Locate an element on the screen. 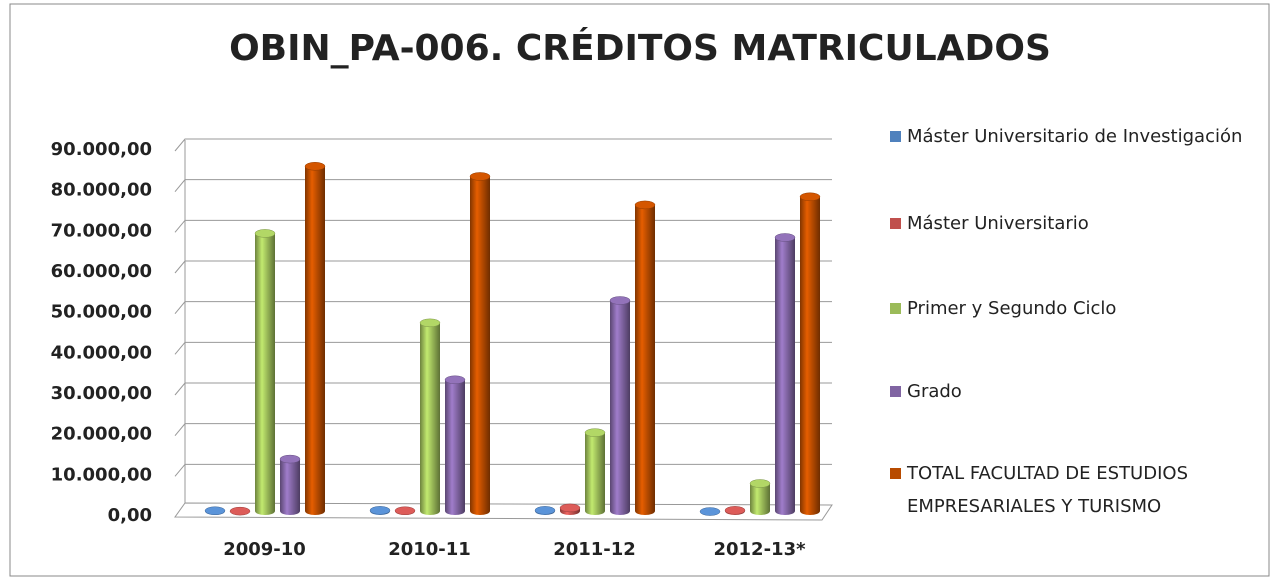  y-tick-label: 20.000,00 is located at coordinates (101, 434).